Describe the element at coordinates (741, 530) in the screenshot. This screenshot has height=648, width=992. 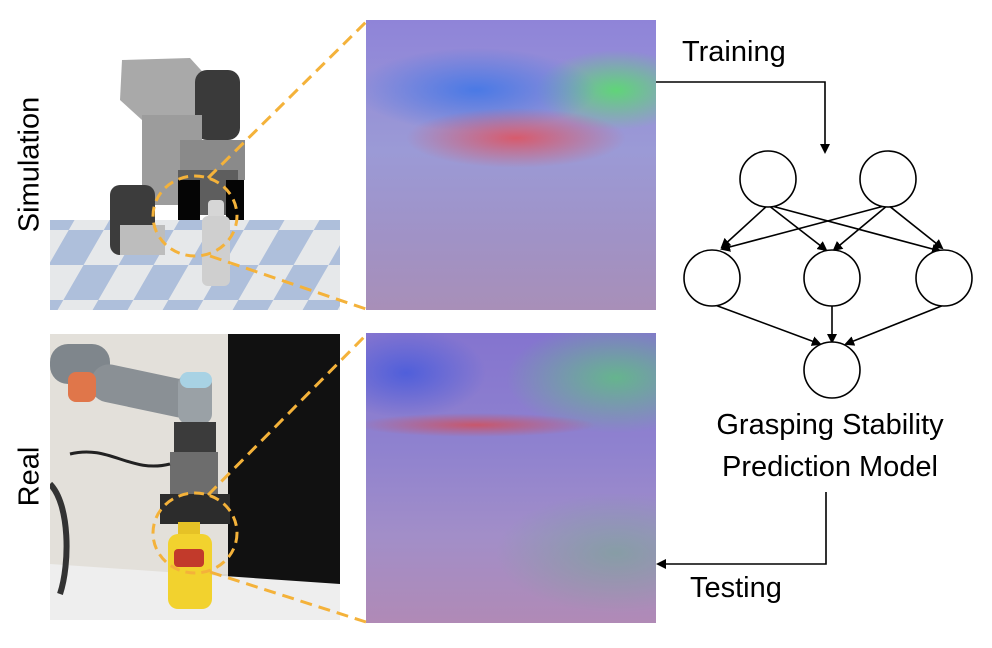
I see `testing-arrow` at that location.